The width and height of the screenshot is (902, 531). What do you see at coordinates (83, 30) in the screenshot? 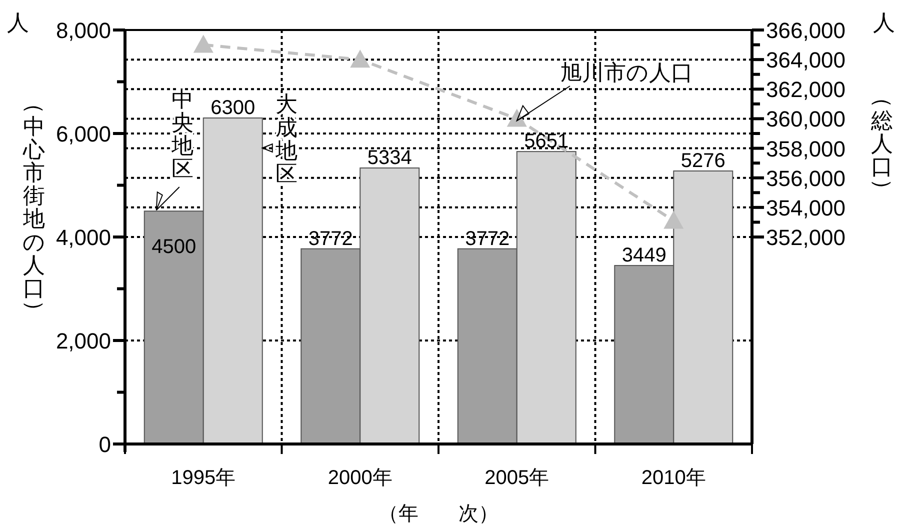
I see `y-tick-label: 8,000` at bounding box center [83, 30].